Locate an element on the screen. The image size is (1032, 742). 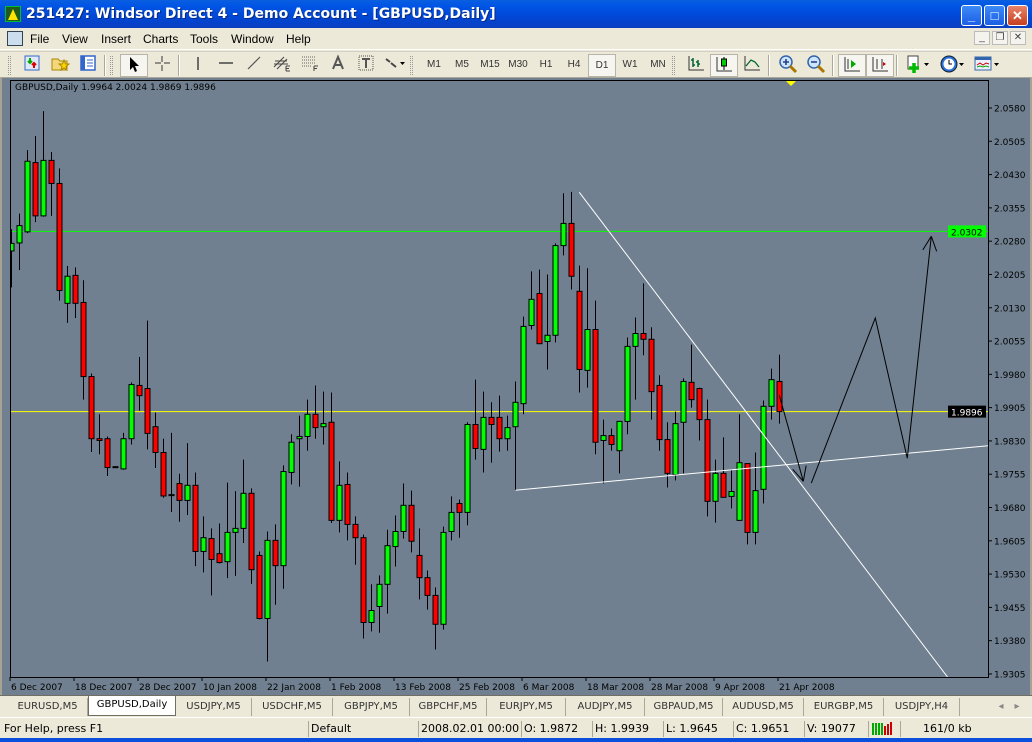
menu-view: View is located at coordinates (75, 39).